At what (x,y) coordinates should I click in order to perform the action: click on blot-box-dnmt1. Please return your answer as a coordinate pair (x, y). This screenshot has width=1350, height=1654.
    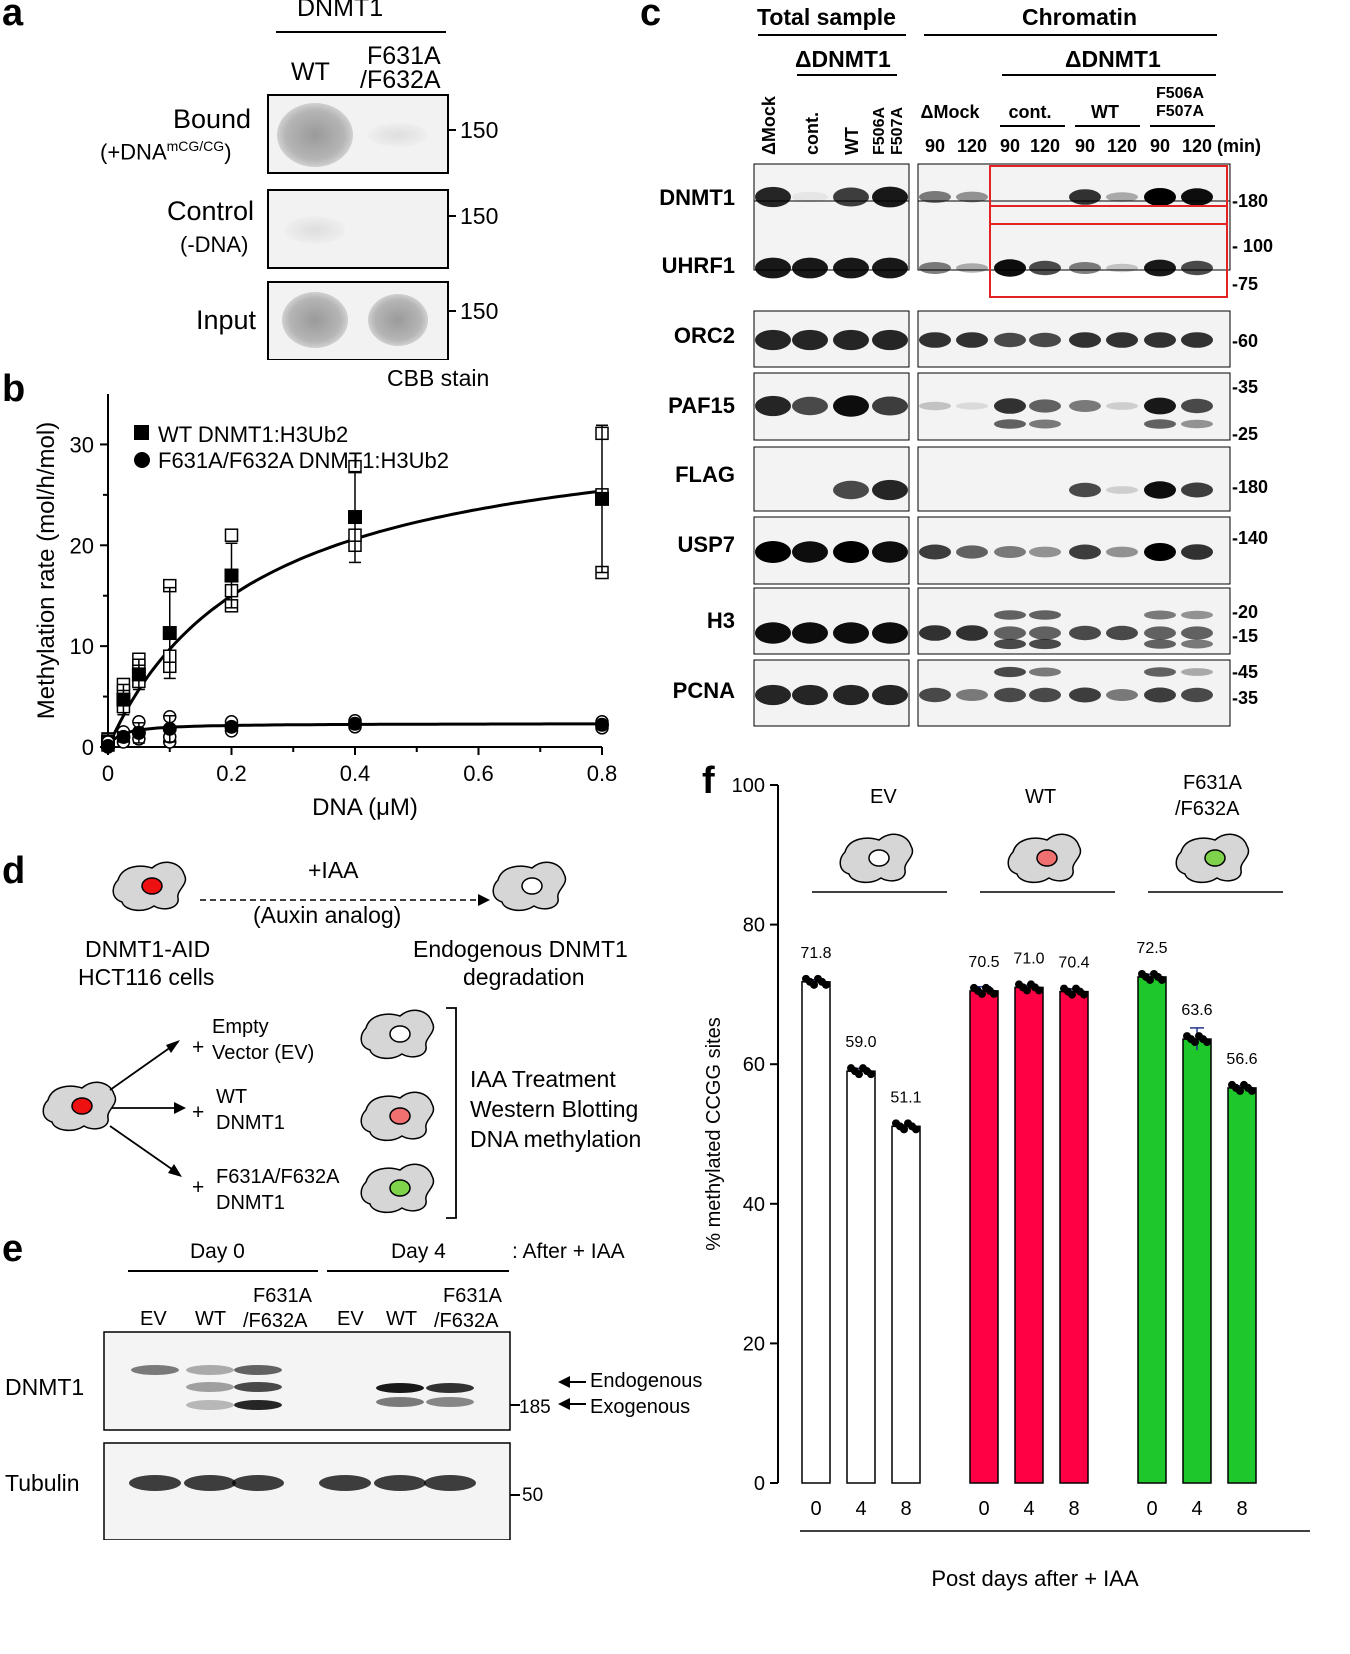
    Looking at the image, I should click on (307, 1381).